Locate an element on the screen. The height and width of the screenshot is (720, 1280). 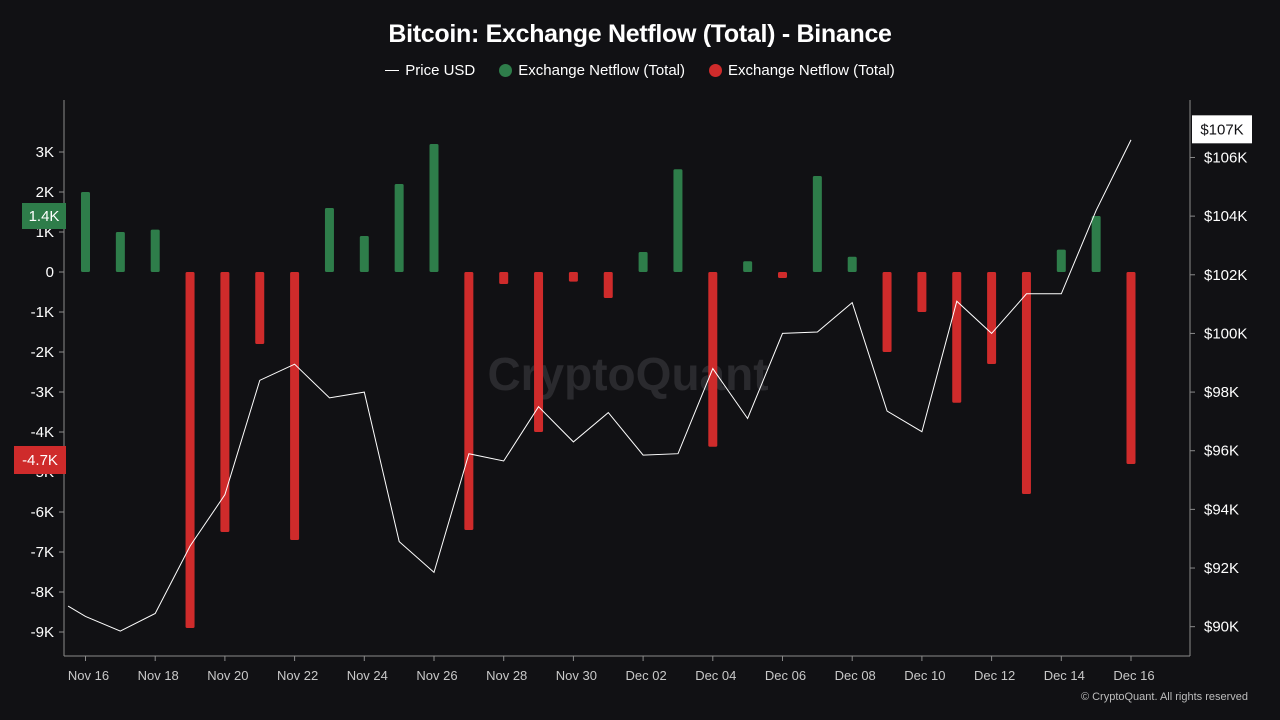
legend-label-netflow-positive: Exchange Netflow (Total) is located at coordinates (601, 70).